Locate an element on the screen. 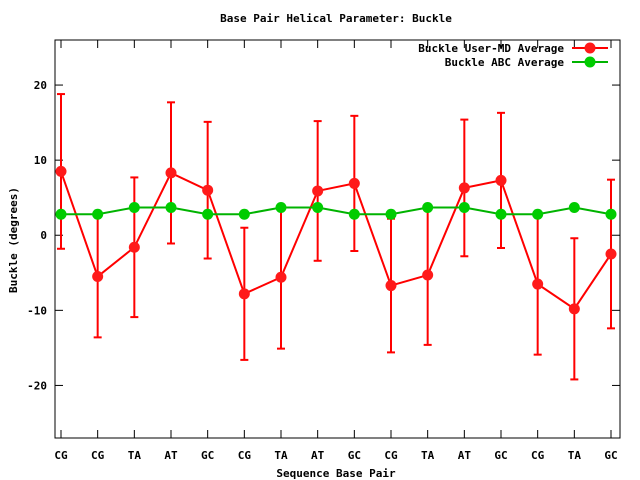 This screenshot has width=640, height=480. legend-marker-abc is located at coordinates (590, 62).